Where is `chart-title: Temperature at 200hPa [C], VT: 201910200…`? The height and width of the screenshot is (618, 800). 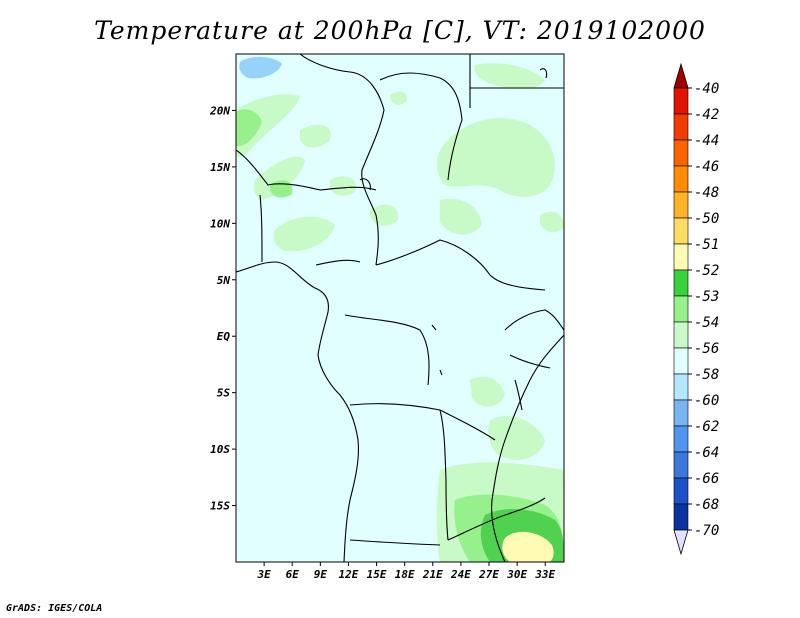
chart-title: Temperature at 200hPa [C], VT: 201910200… is located at coordinates (400, 30).